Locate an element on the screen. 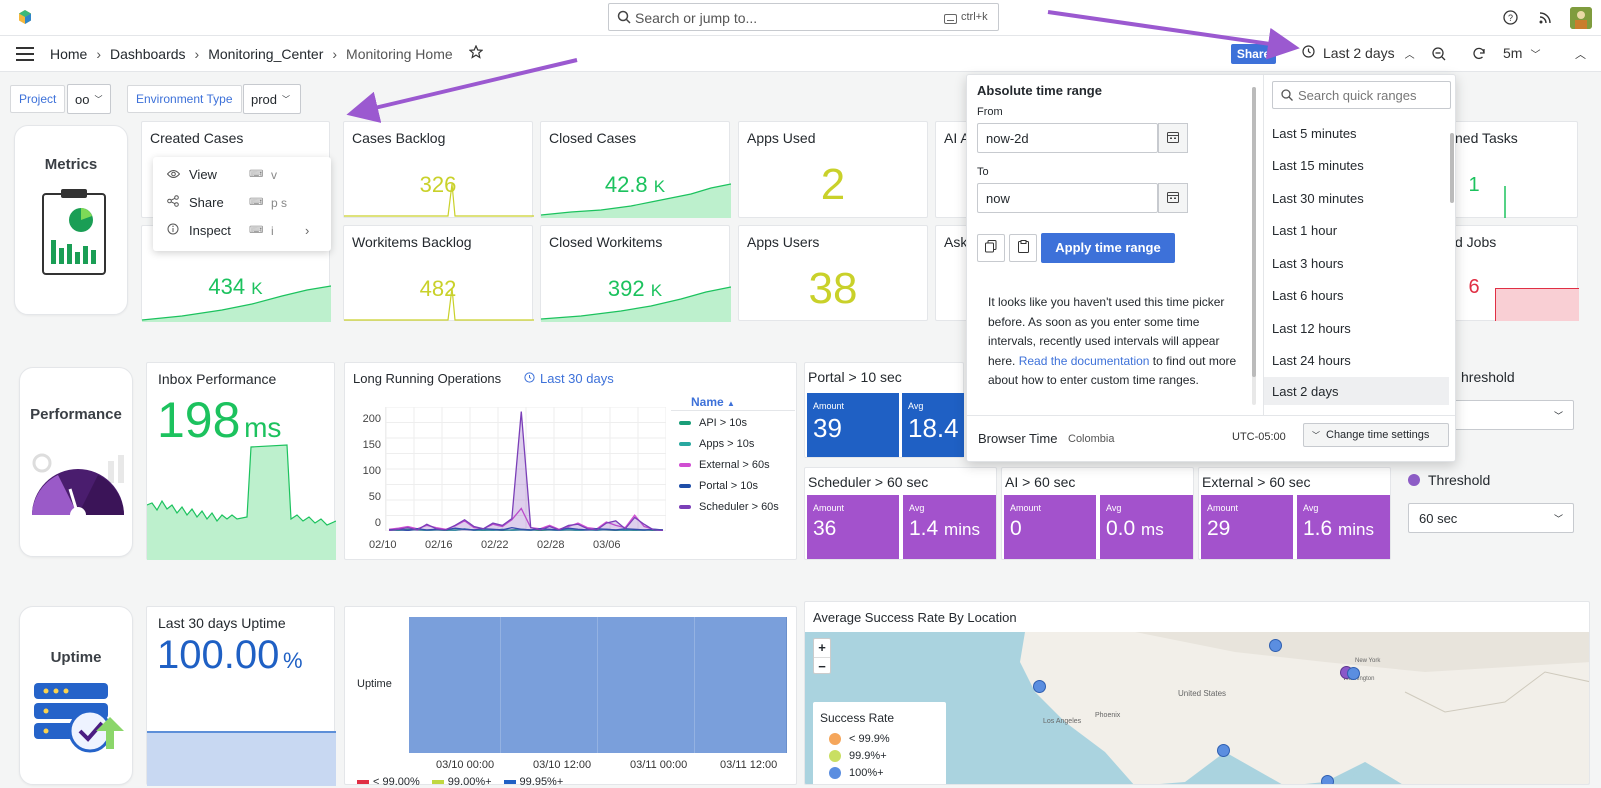 Image resolution: width=1601 pixels, height=788 pixels. cases-backlog-panel: Cases Backlog 326 is located at coordinates (438, 169).